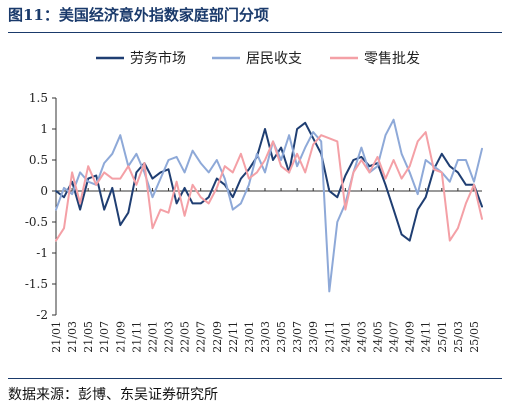  I want to click on x-tick-label: 23/01, so click(249, 337).